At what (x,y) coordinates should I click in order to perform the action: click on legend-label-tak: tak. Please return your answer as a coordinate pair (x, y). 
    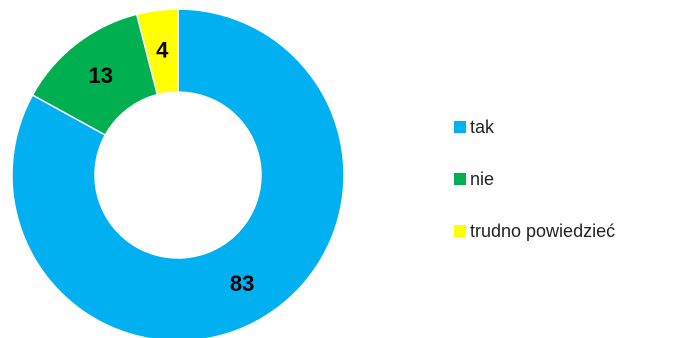
    Looking at the image, I should click on (482, 126).